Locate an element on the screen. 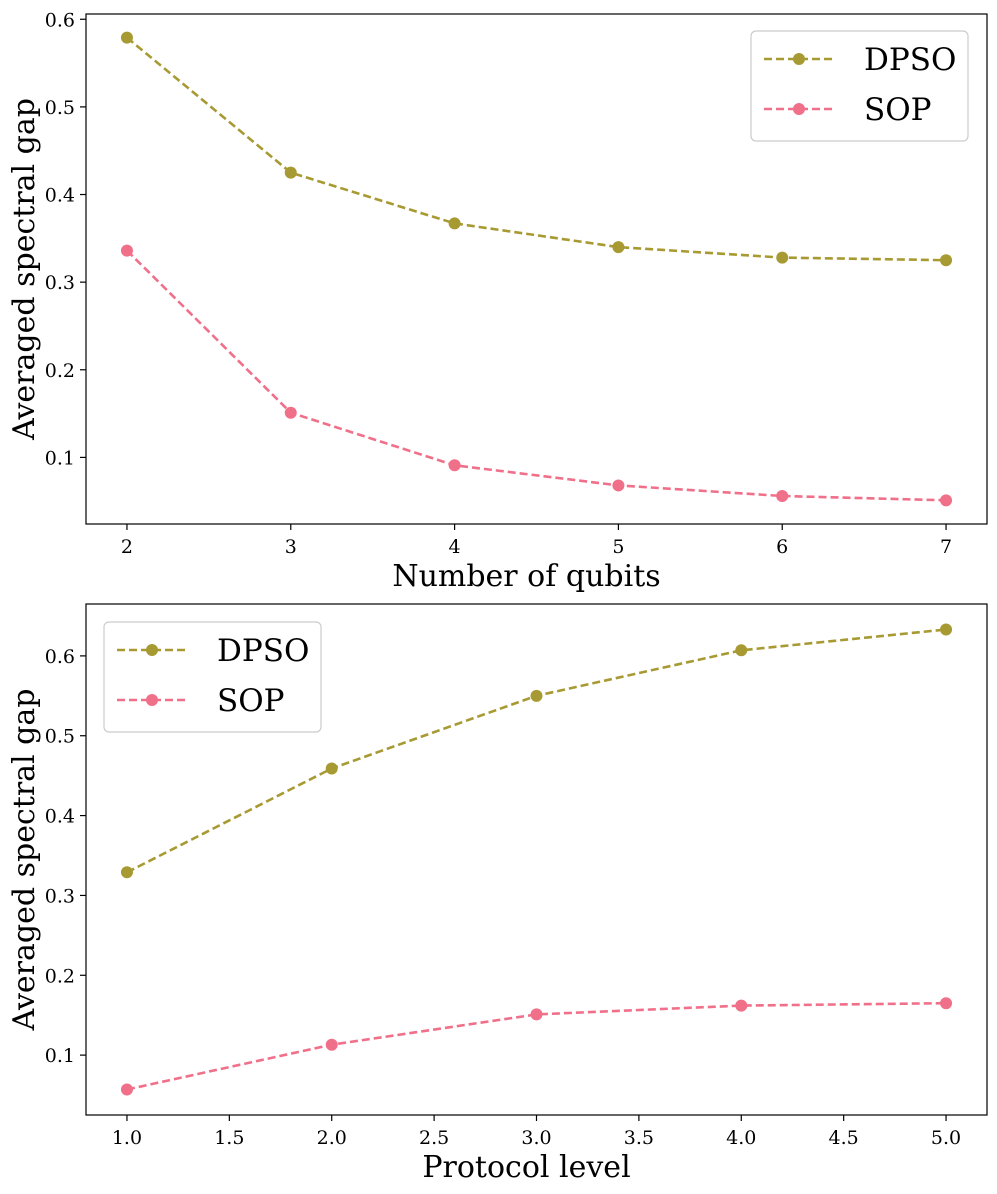 The height and width of the screenshot is (1194, 997). series-sop is located at coordinates (536, 1046).